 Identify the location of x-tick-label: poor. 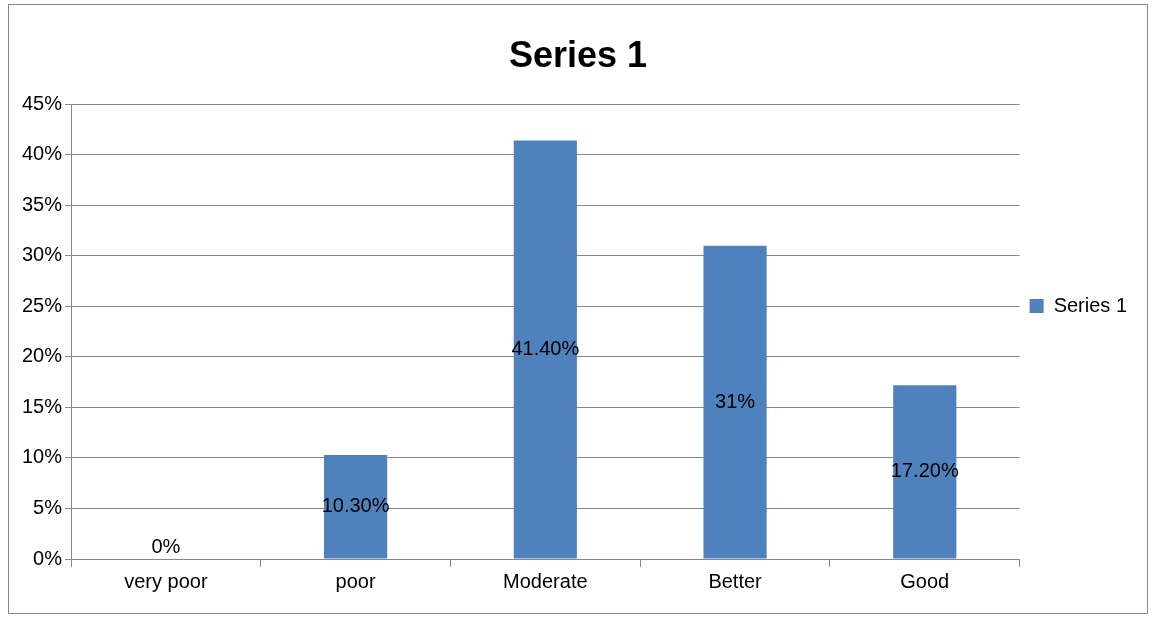
(355, 580).